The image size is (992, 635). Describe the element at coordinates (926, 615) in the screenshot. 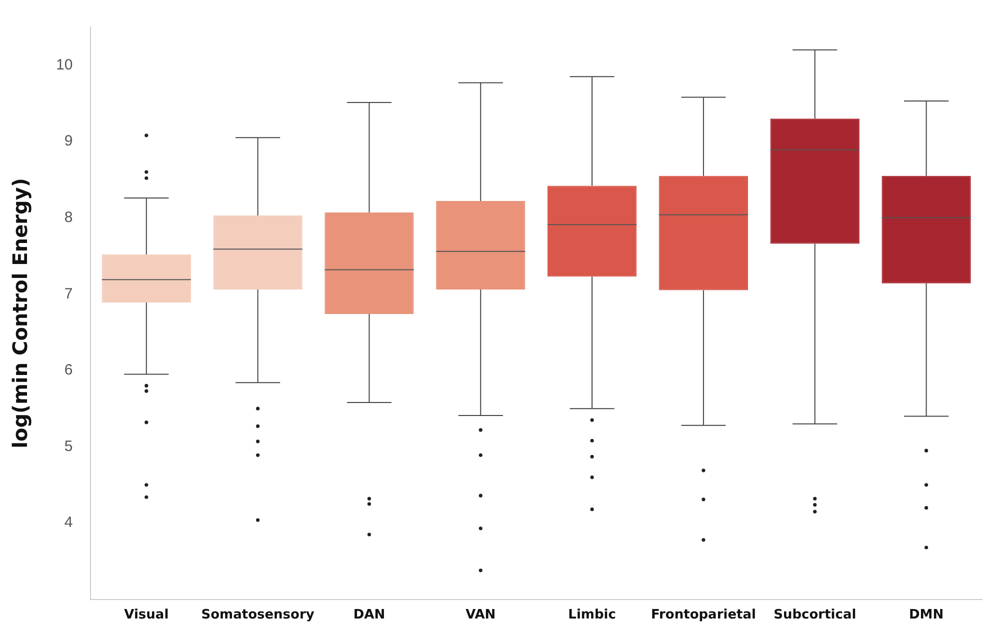

I see `x-tick-label: DMN` at that location.